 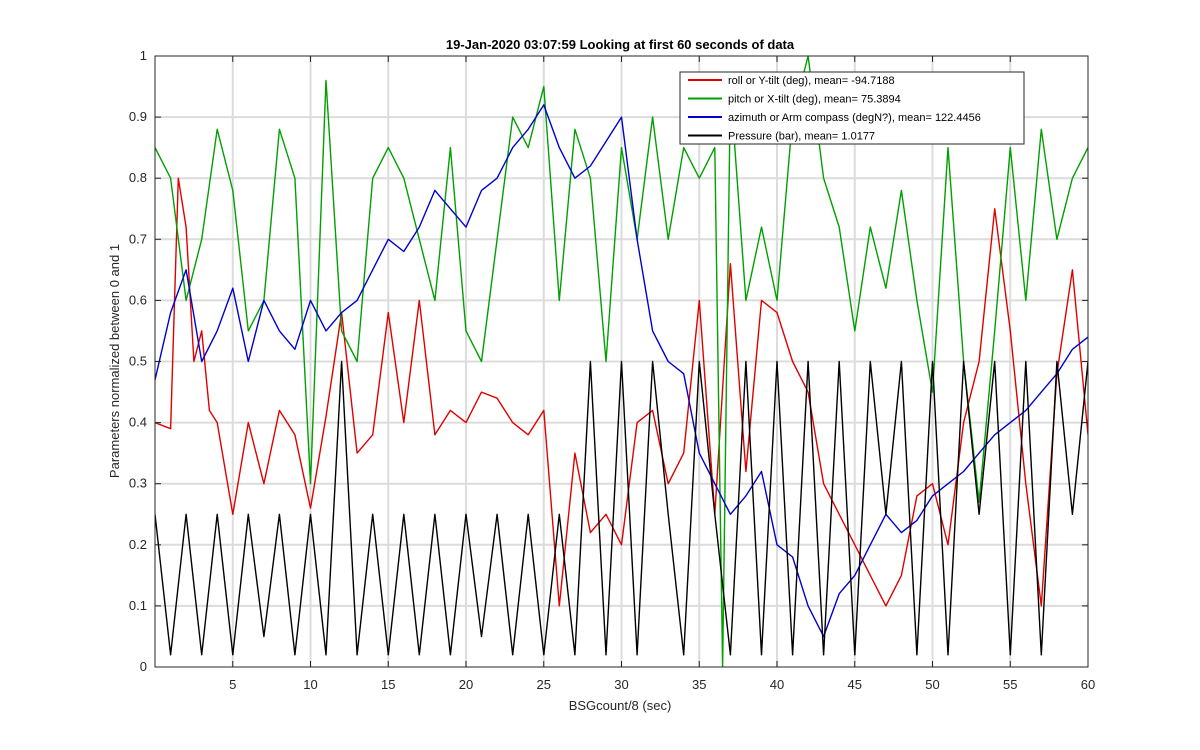 What do you see at coordinates (1010, 684) in the screenshot?
I see `x-tick-label: 55` at bounding box center [1010, 684].